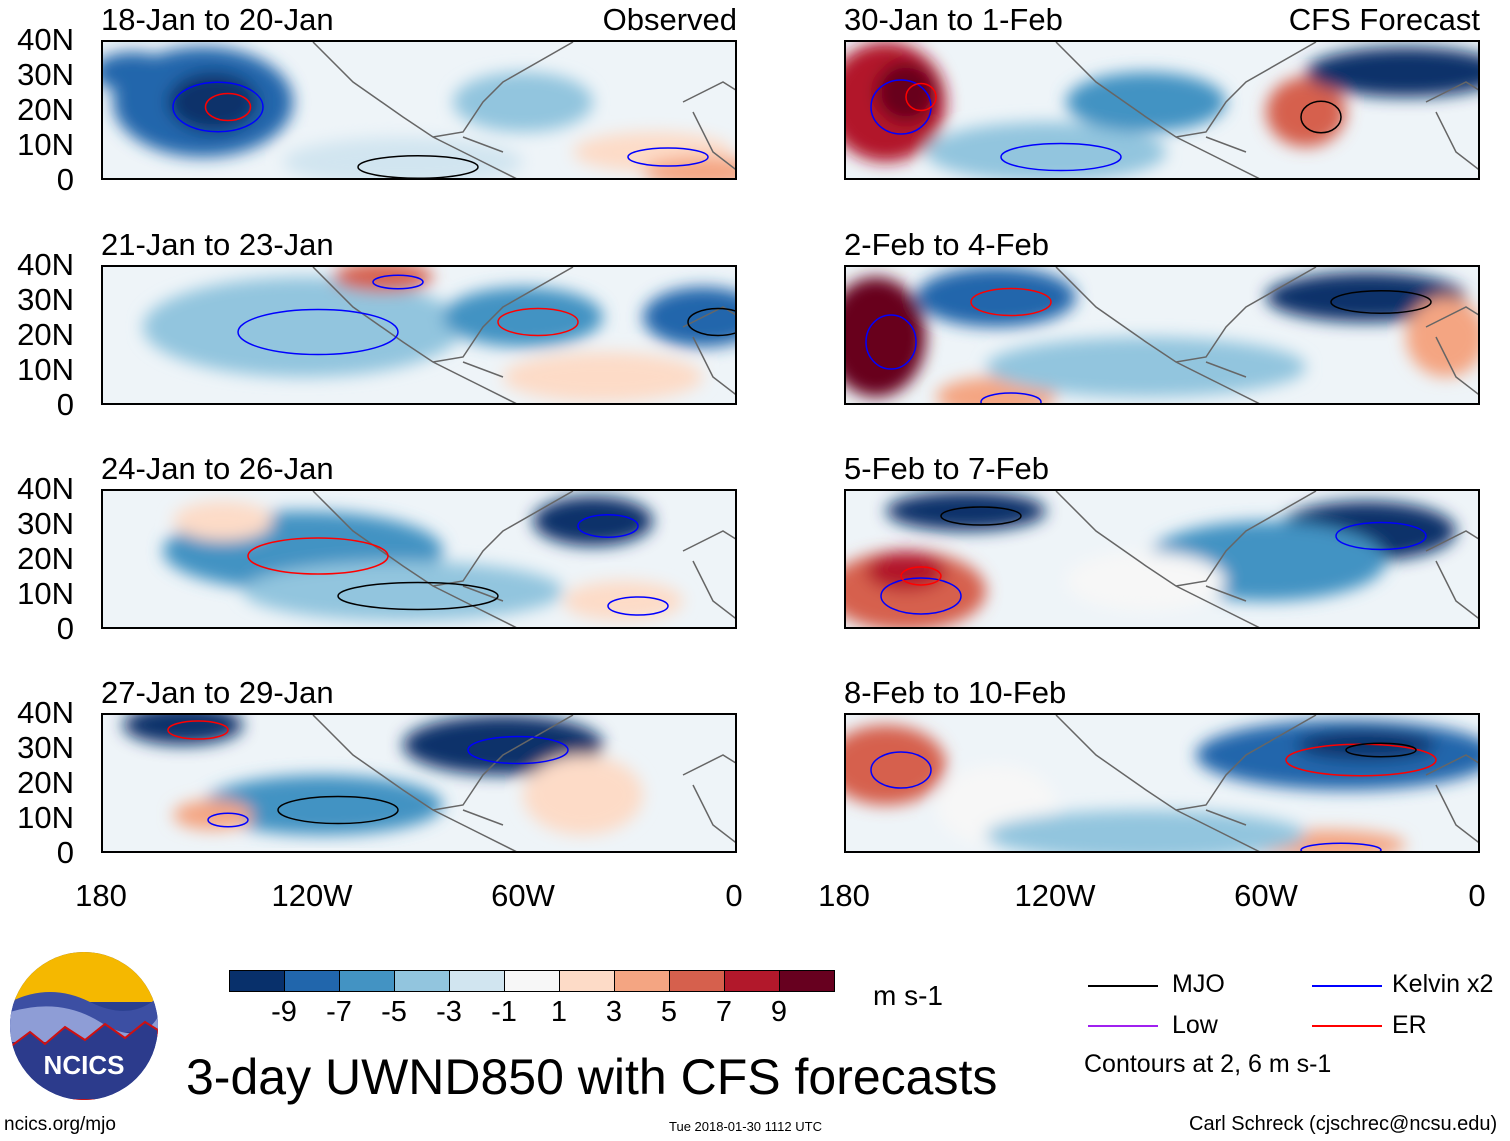  I want to click on colorbar-tick-label: -1, so click(504, 1012).